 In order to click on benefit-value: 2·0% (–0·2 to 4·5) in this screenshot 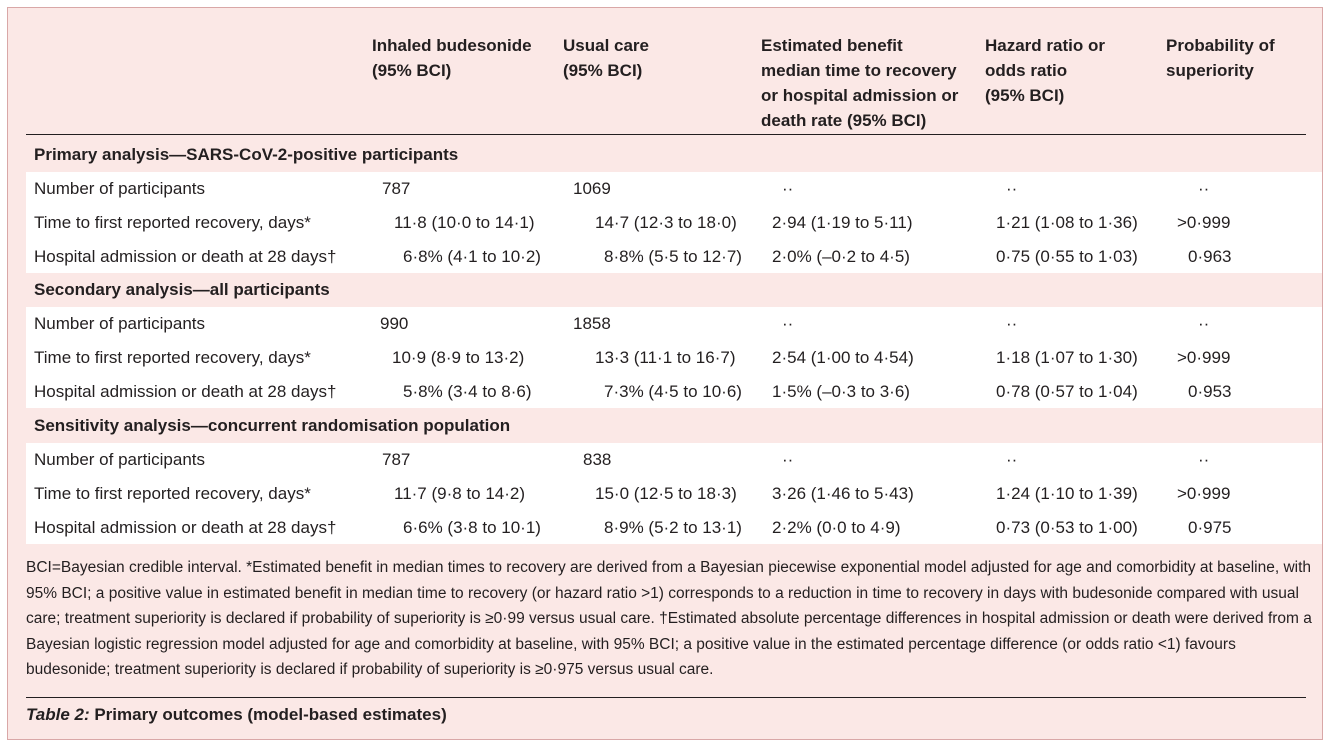, I will do `click(841, 256)`.